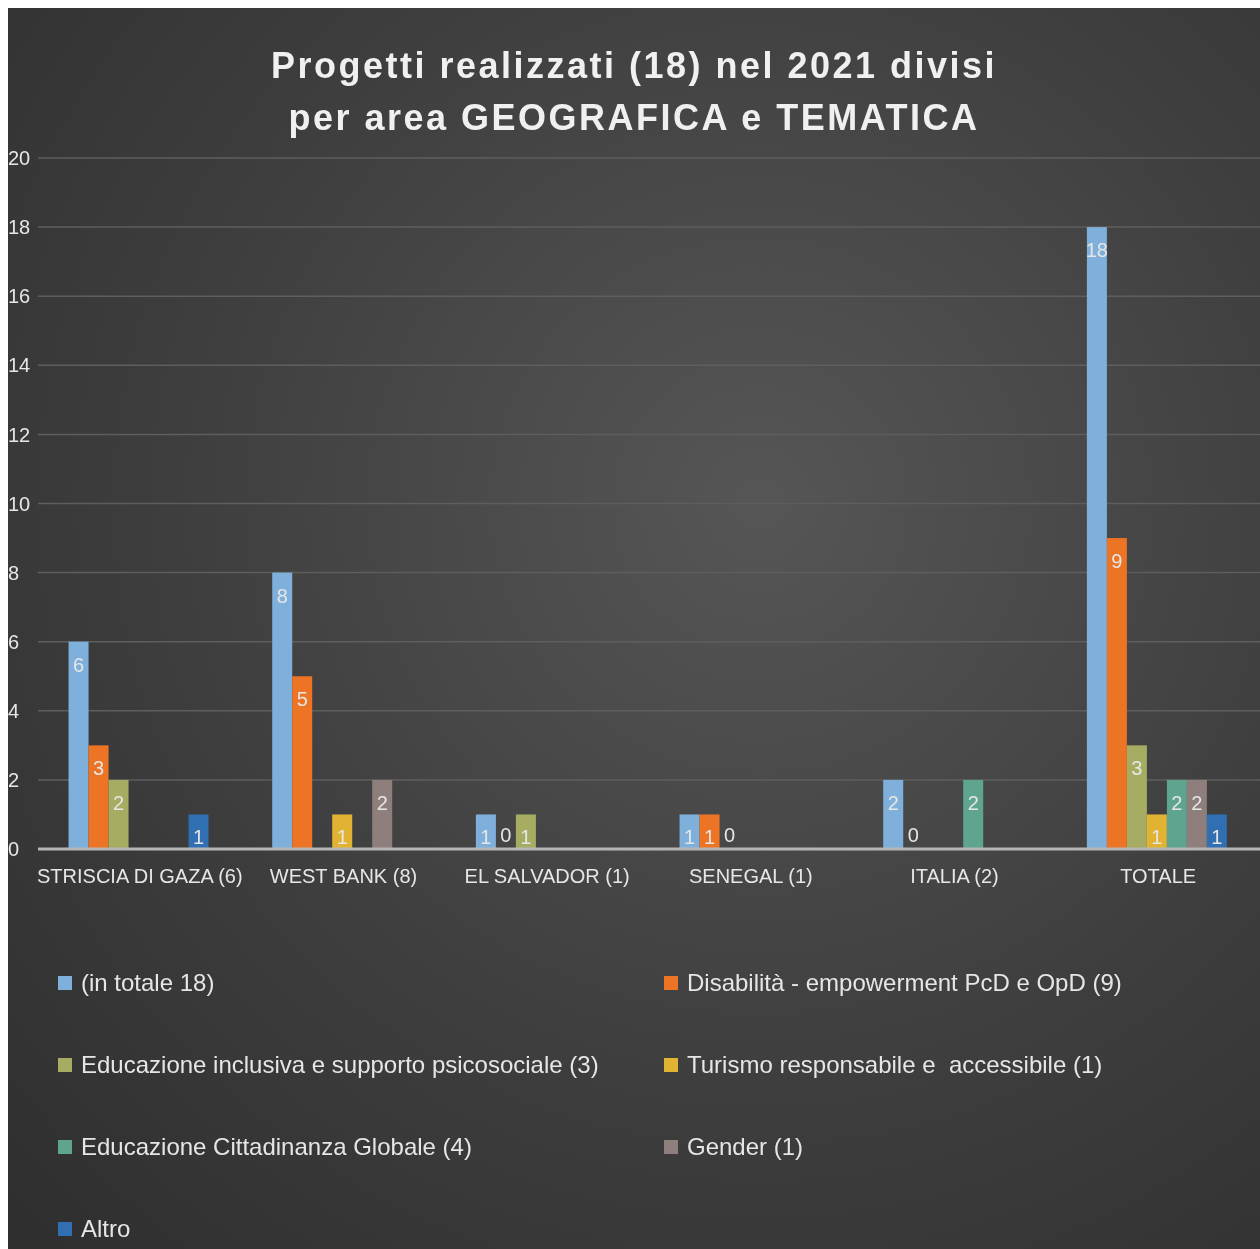 This screenshot has width=1260, height=1249. What do you see at coordinates (106, 1229) in the screenshot?
I see `legend-label: Altro` at bounding box center [106, 1229].